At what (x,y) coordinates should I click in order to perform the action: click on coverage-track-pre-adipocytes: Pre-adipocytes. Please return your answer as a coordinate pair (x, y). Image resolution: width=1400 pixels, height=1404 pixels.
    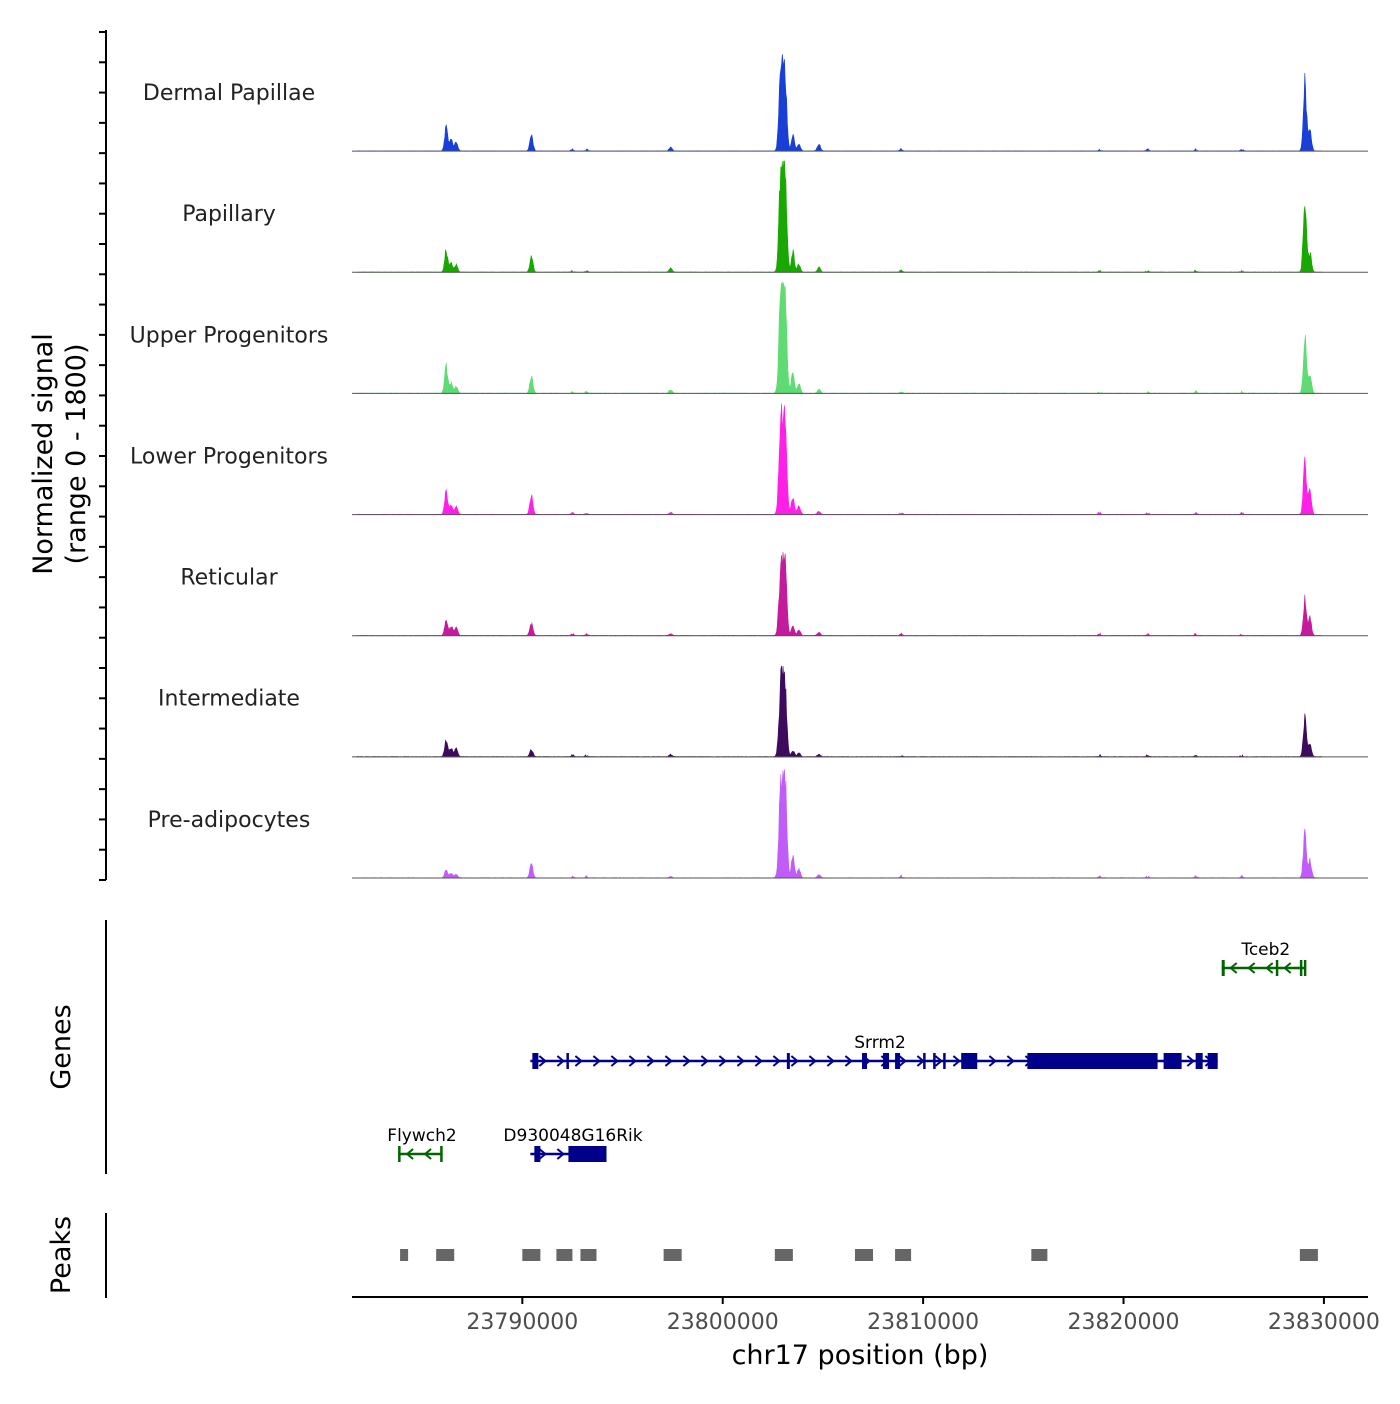
    Looking at the image, I should click on (758, 824).